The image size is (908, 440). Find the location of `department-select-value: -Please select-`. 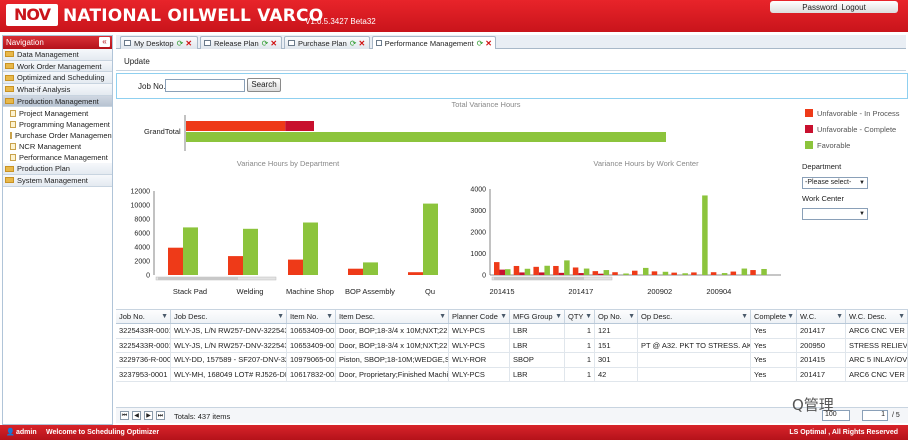

department-select-value: -Please select- is located at coordinates (828, 182).